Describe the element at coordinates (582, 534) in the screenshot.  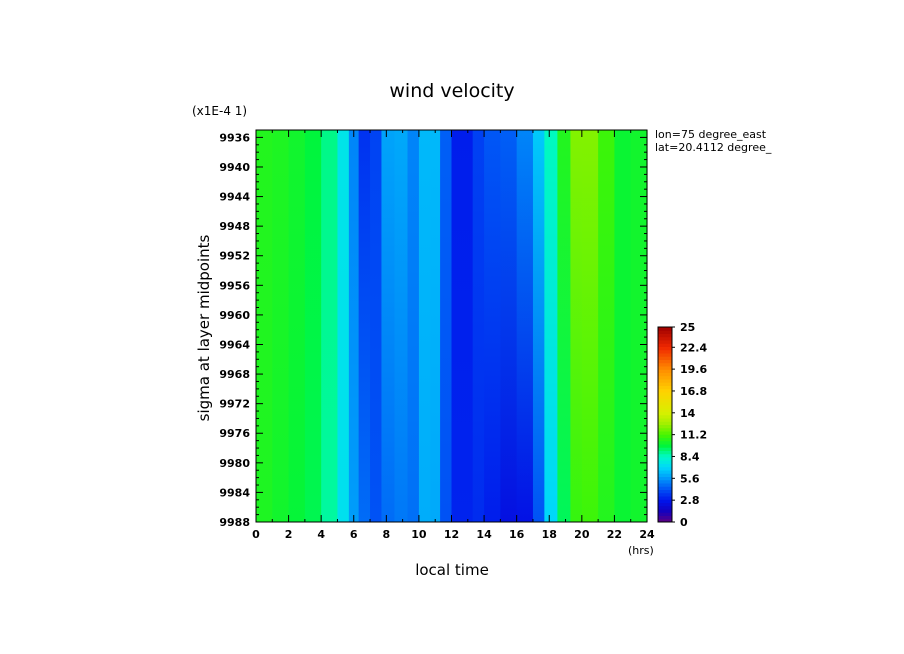
I see `x-tick-label: 20` at that location.